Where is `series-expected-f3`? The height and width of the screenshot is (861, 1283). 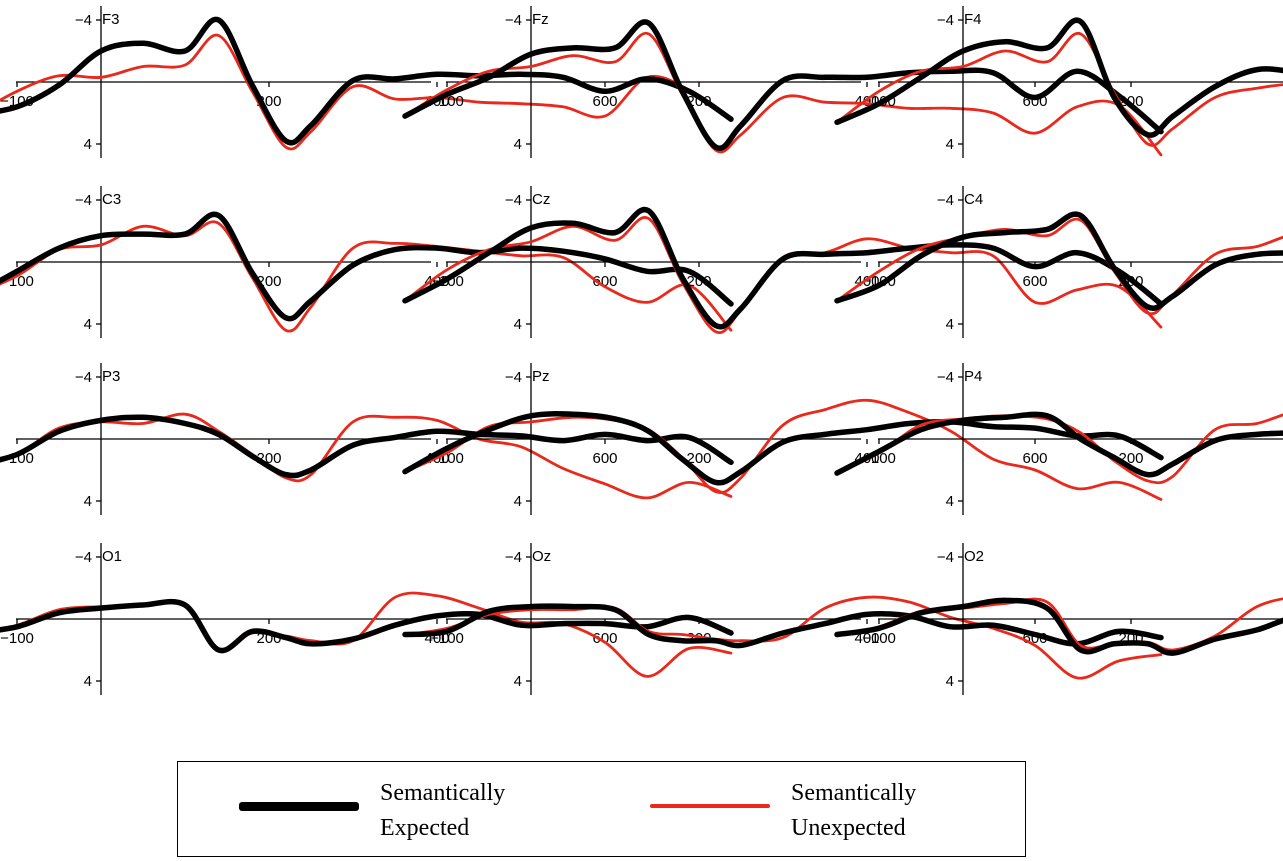 series-expected-f3 is located at coordinates (367, 81).